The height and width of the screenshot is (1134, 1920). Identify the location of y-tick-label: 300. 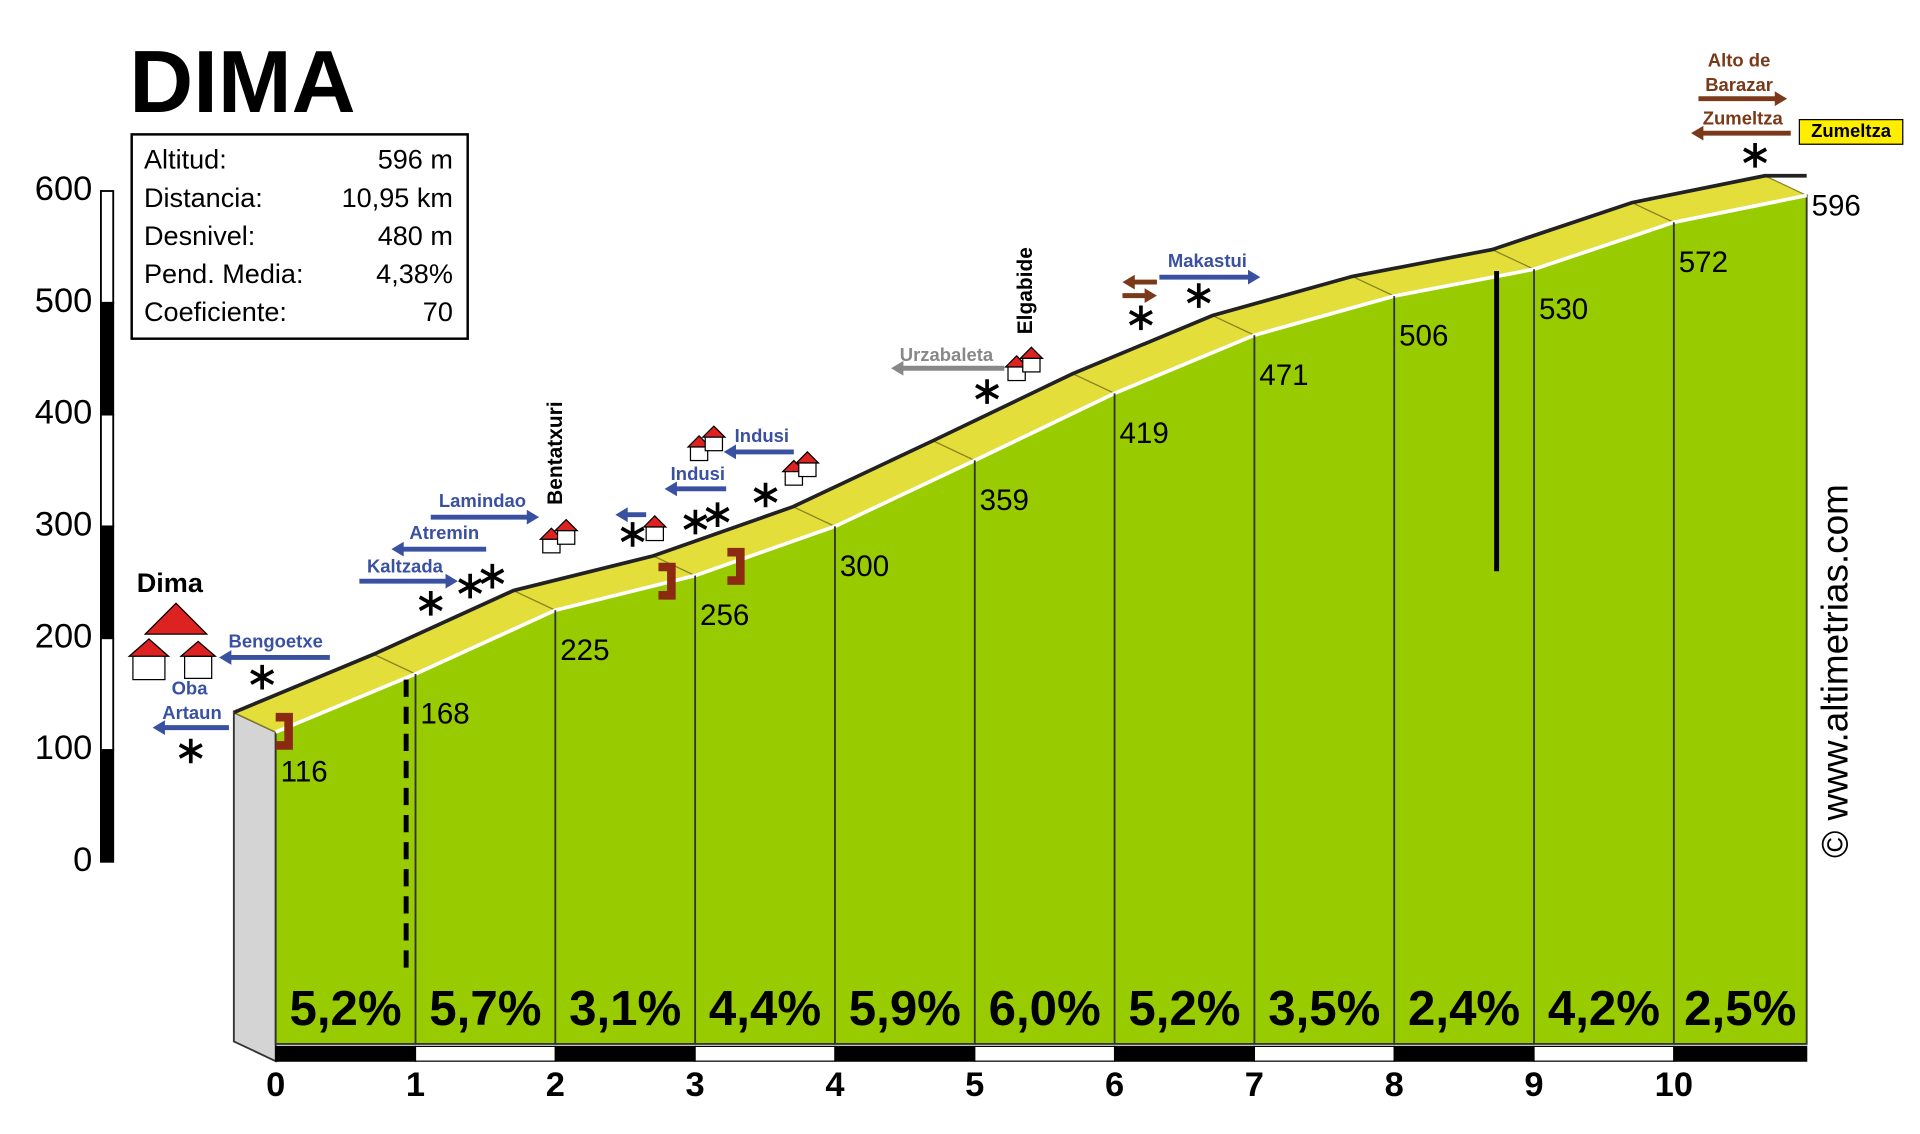
(63, 524).